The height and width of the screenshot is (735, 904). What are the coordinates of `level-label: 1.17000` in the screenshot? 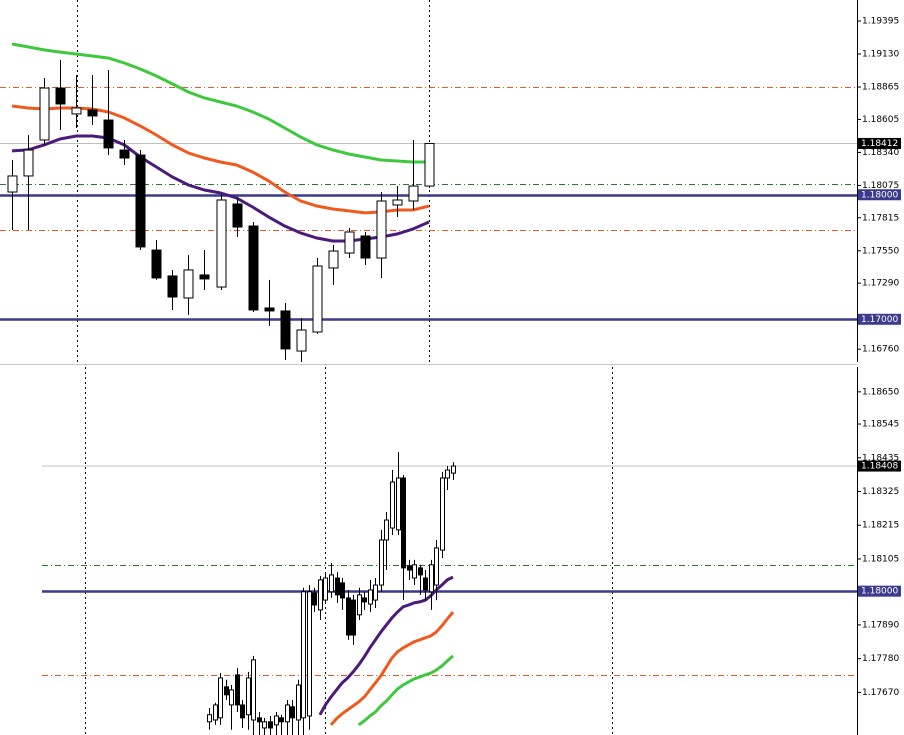 It's located at (879, 320).